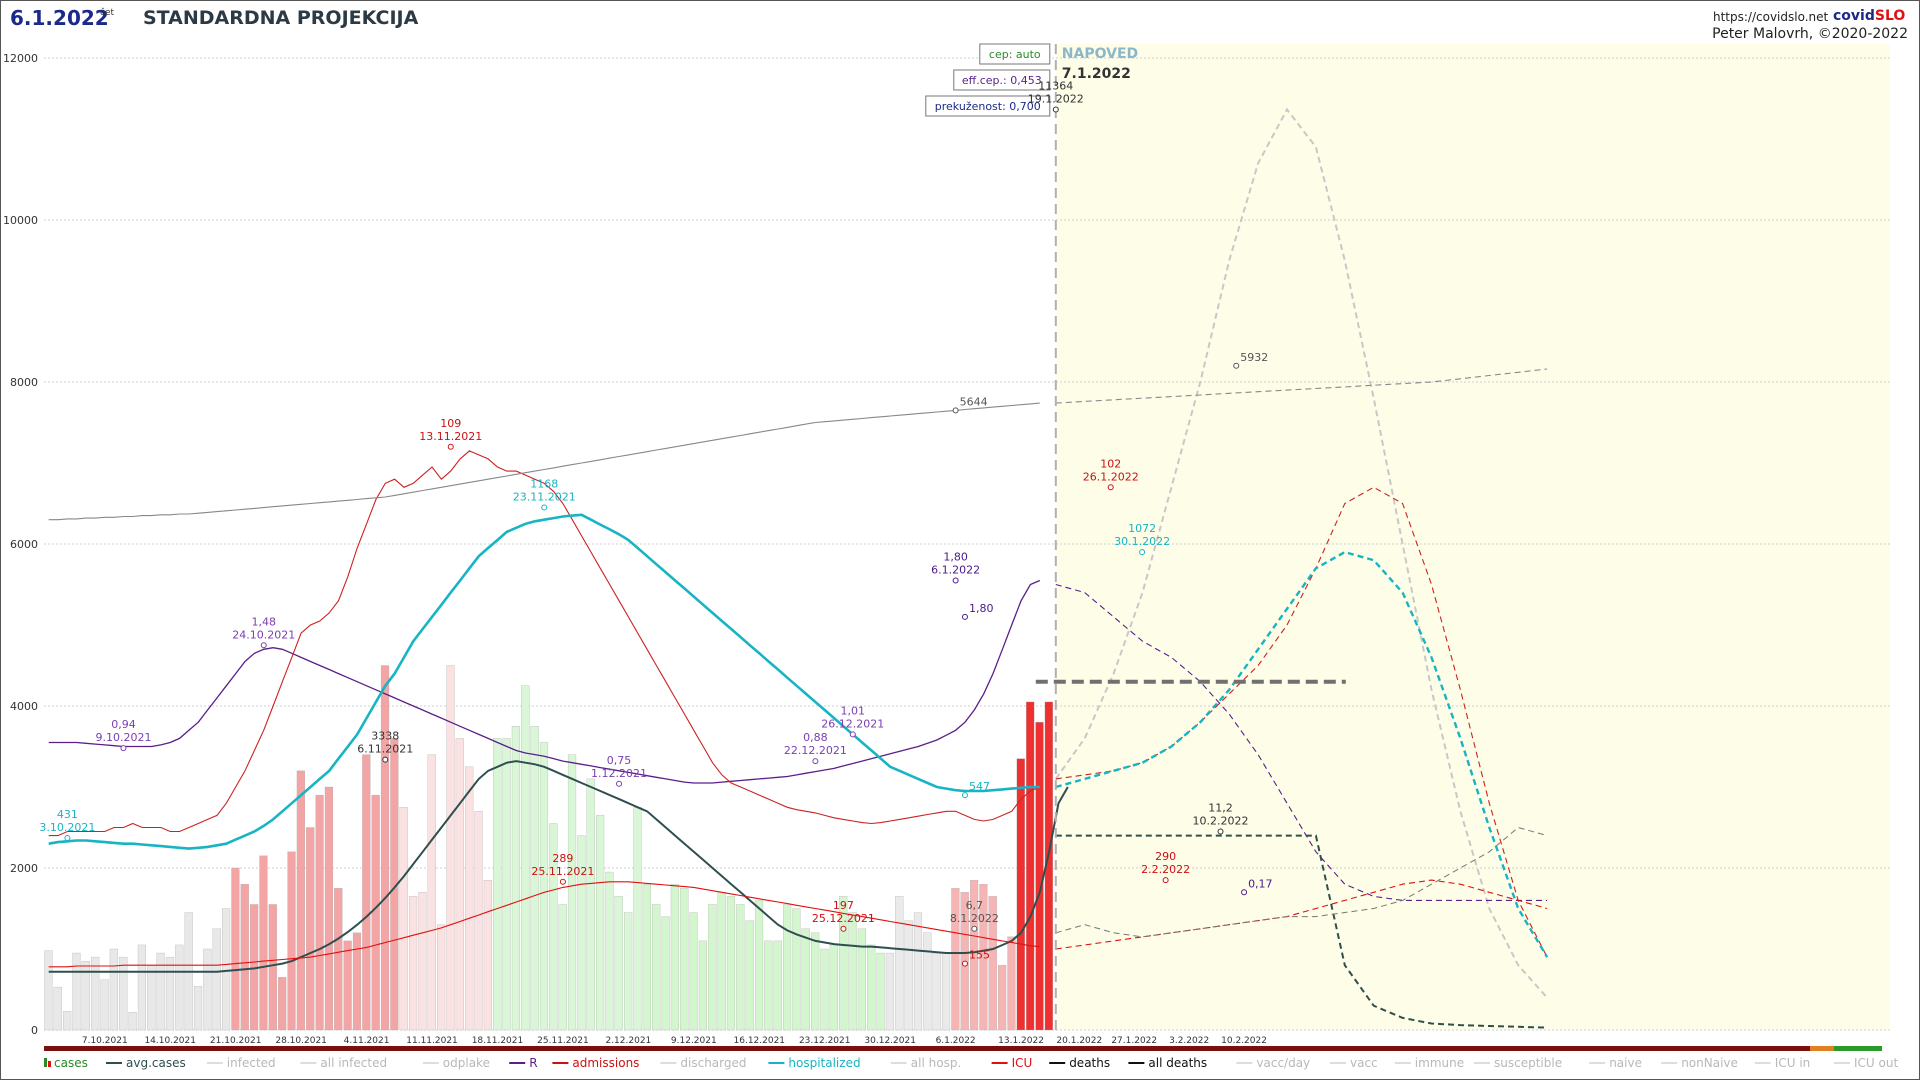 The height and width of the screenshot is (1080, 1920). I want to click on peak-date: 24.10.2021, so click(263, 634).